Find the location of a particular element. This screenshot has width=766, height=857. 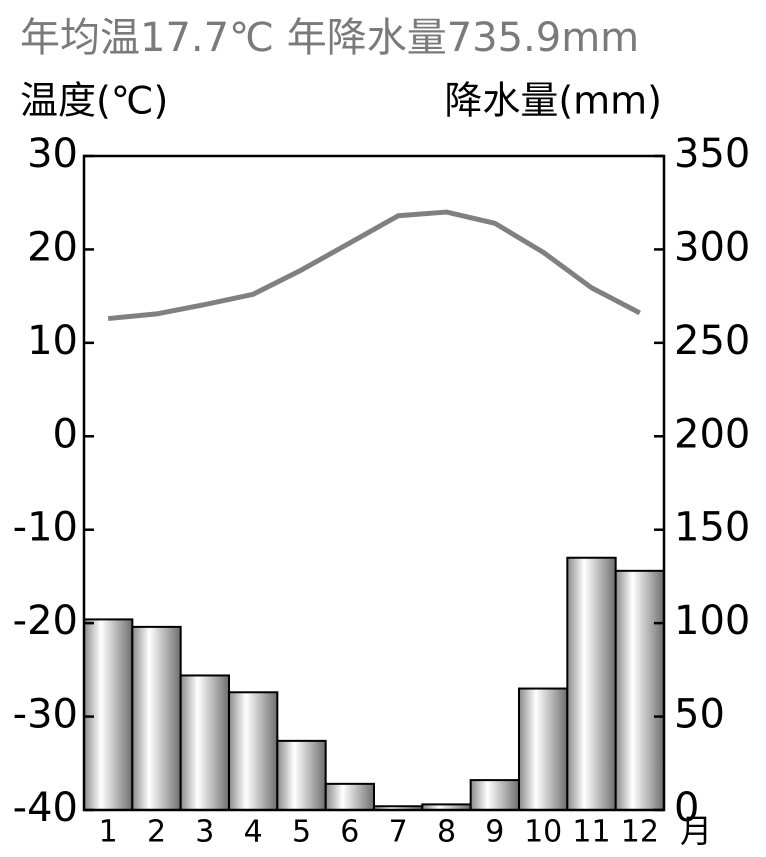

y2-tick-label: 300 is located at coordinates (712, 247).